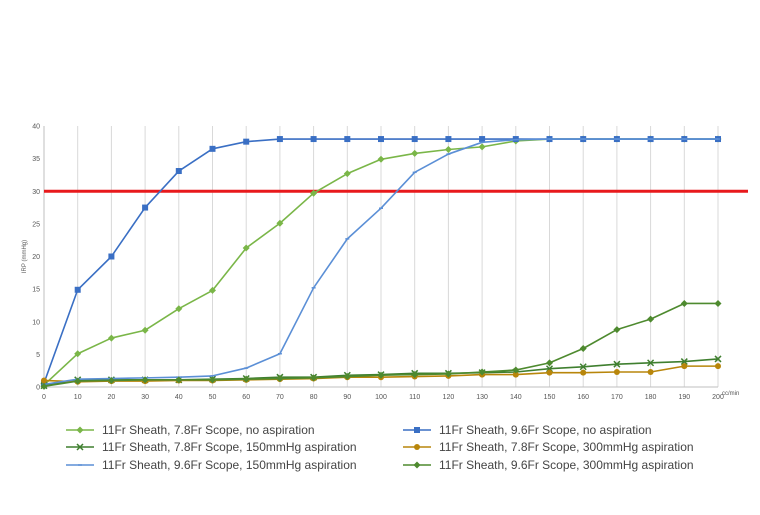 Image resolution: width=760 pixels, height=515 pixels. What do you see at coordinates (583, 397) in the screenshot?
I see `x-tick-label: 160` at bounding box center [583, 397].